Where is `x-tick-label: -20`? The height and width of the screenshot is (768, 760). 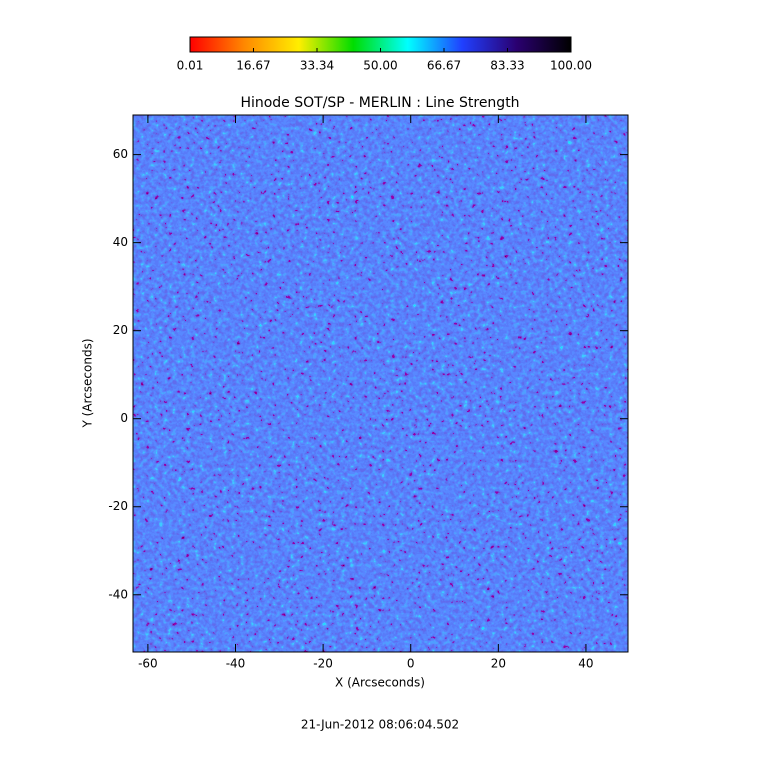
x-tick-label: -20 is located at coordinates (323, 664).